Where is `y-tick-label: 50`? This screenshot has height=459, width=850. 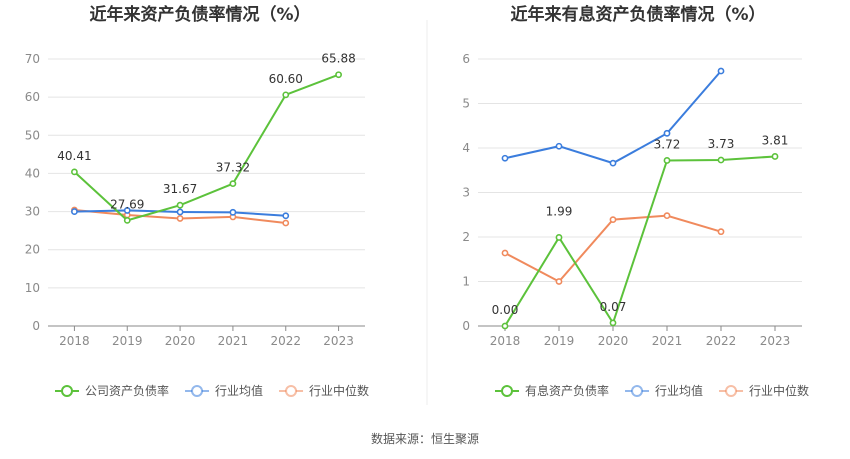 y-tick-label: 50 is located at coordinates (32, 135).